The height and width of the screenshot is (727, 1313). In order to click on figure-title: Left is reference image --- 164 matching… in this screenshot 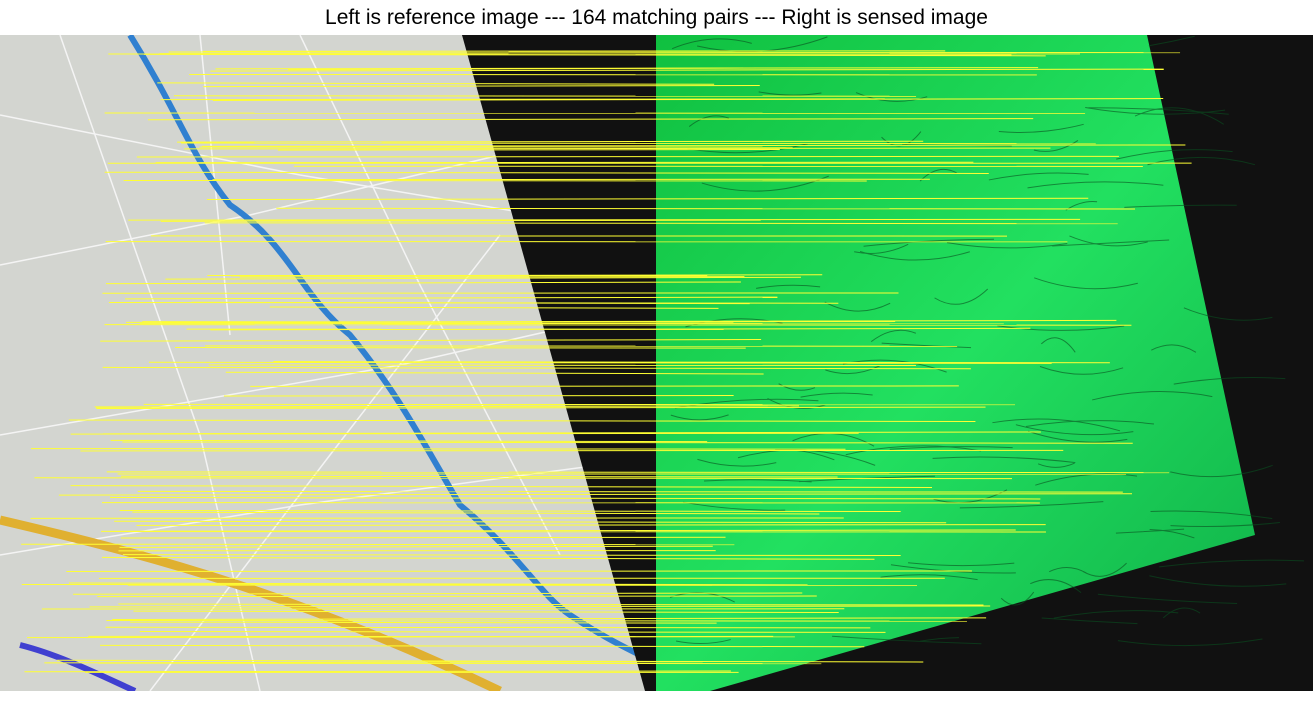, I will do `click(656, 17)`.